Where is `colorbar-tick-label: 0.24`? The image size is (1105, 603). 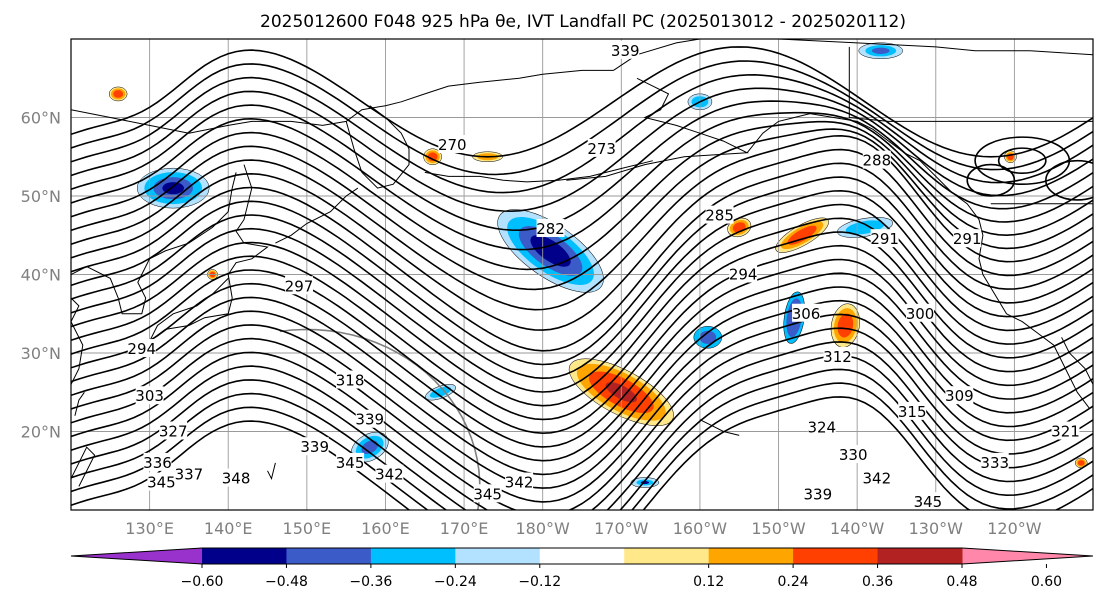 colorbar-tick-label: 0.24 is located at coordinates (793, 582).